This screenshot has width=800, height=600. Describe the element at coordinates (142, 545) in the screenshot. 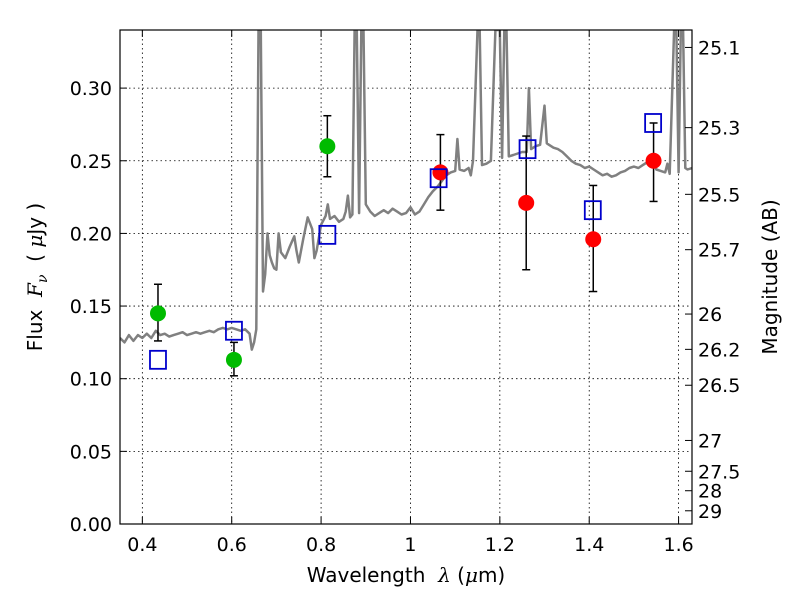

I see `x-tick-label: 0.4` at that location.